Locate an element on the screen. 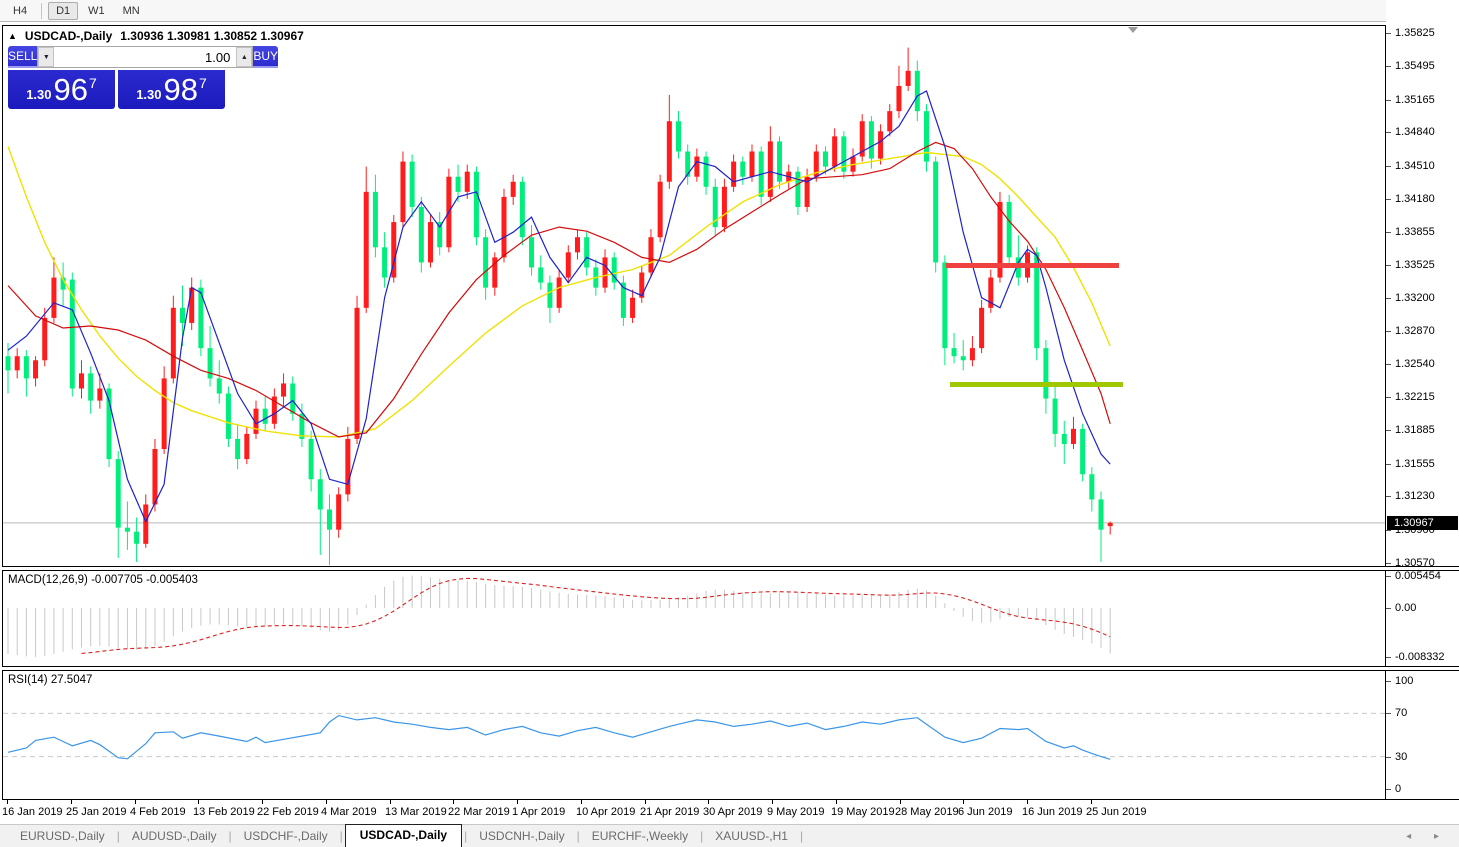 The width and height of the screenshot is (1459, 847). date-tick-label: 21 Apr 2019 is located at coordinates (670, 812).